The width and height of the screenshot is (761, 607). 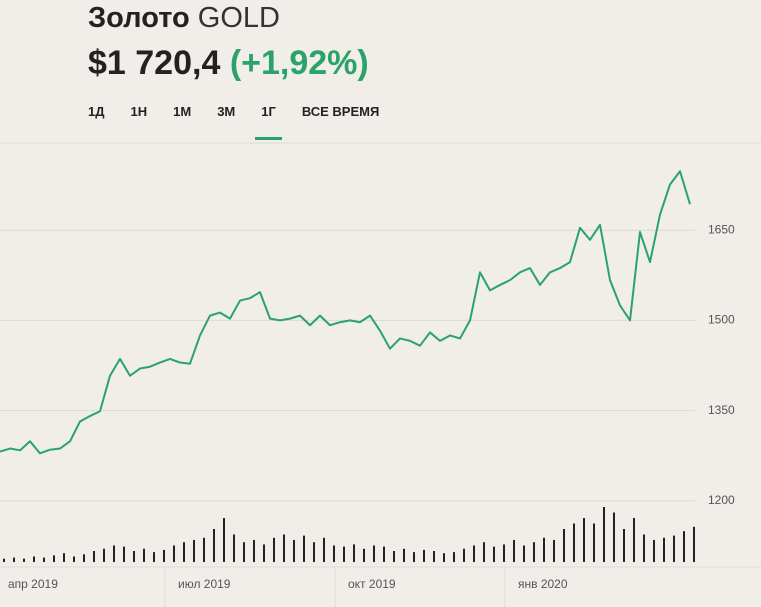 I want to click on tab: 1М, so click(x=182, y=111).